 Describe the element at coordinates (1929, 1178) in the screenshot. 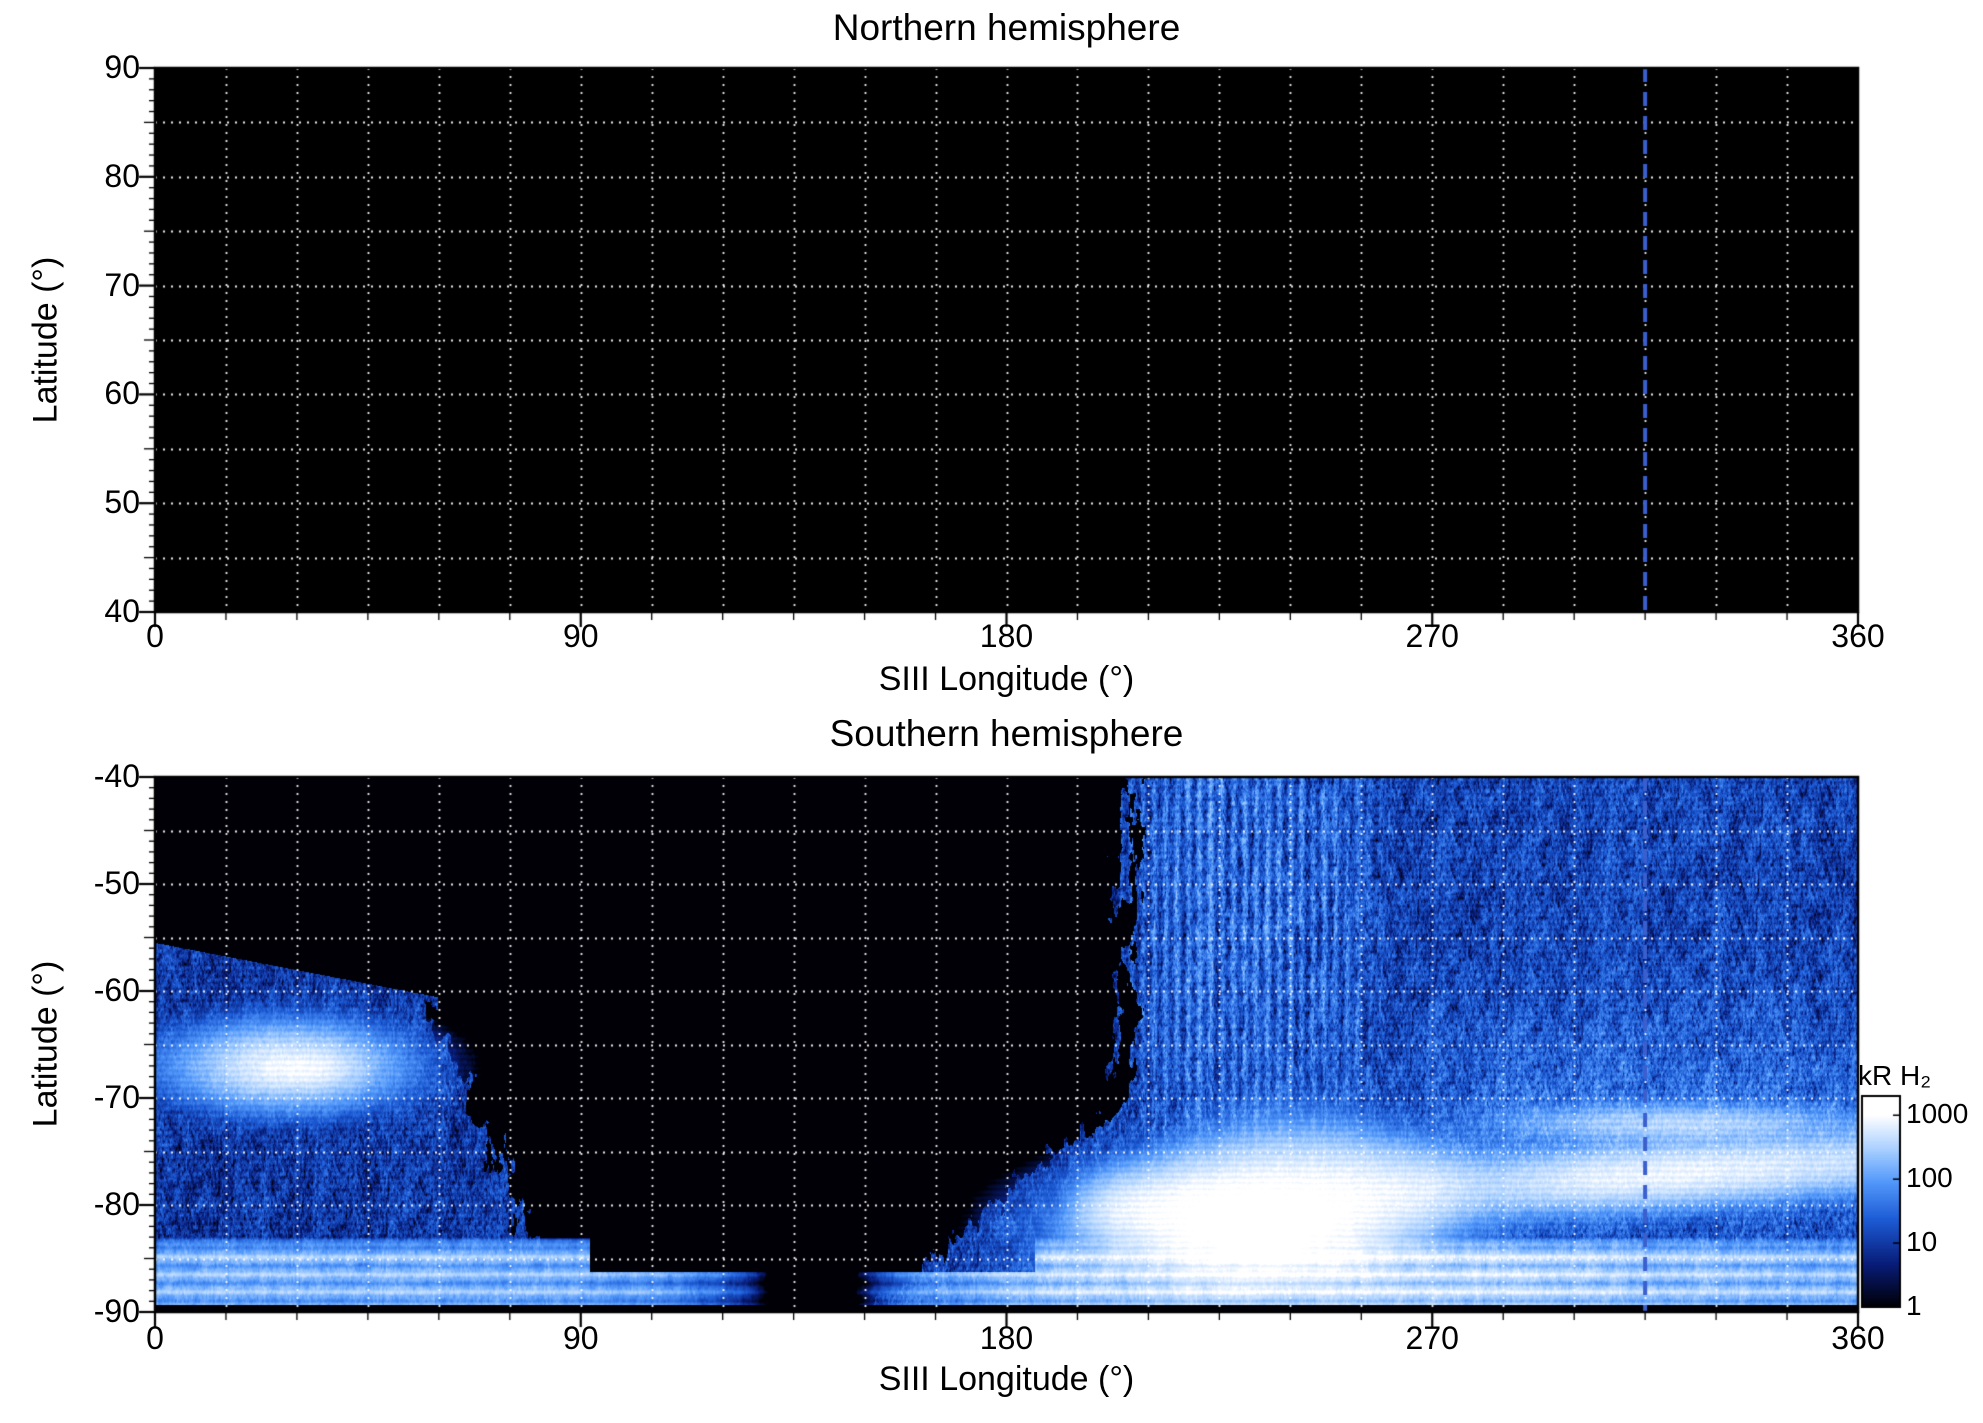

I see `colorbar-tick-label: 100` at that location.